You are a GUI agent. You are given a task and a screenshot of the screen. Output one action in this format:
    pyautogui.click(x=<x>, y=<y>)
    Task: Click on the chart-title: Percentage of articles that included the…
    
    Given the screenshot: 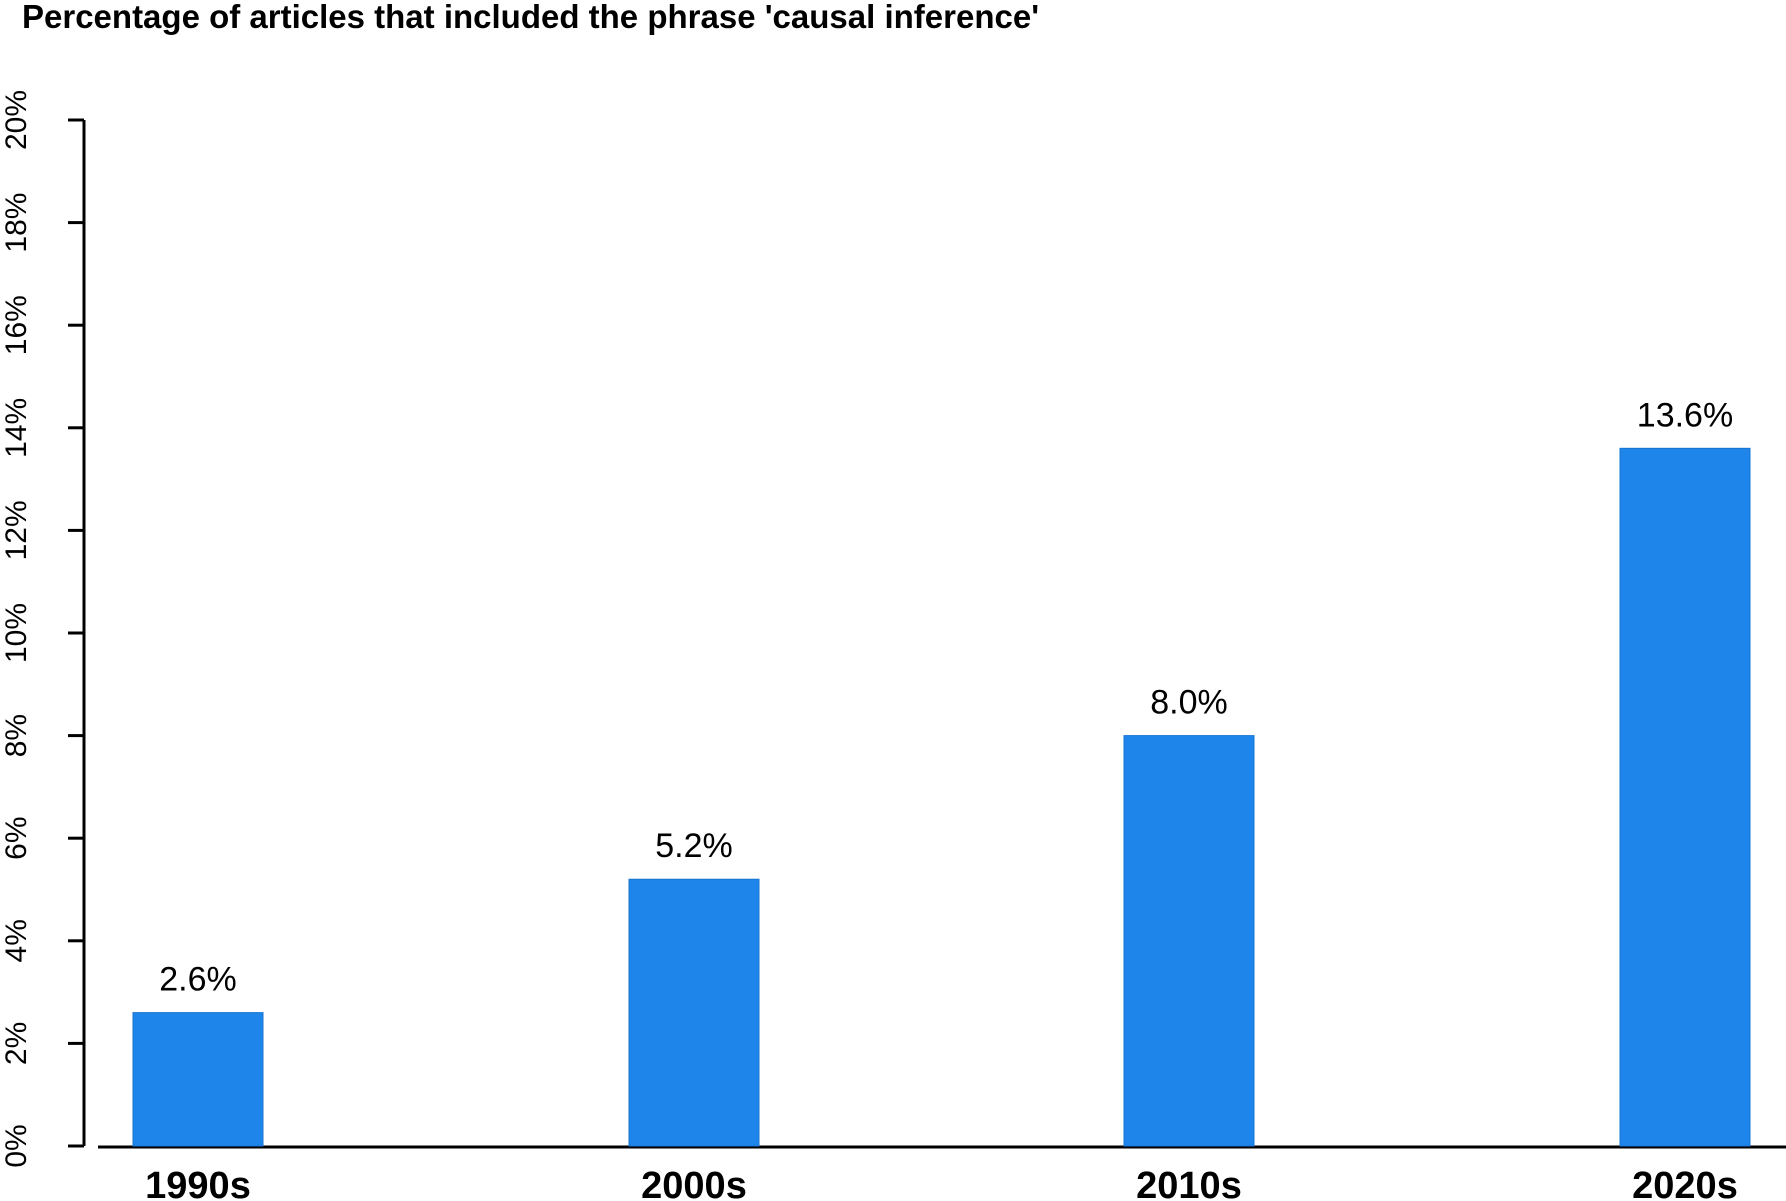 What is the action you would take?
    pyautogui.click(x=531, y=17)
    